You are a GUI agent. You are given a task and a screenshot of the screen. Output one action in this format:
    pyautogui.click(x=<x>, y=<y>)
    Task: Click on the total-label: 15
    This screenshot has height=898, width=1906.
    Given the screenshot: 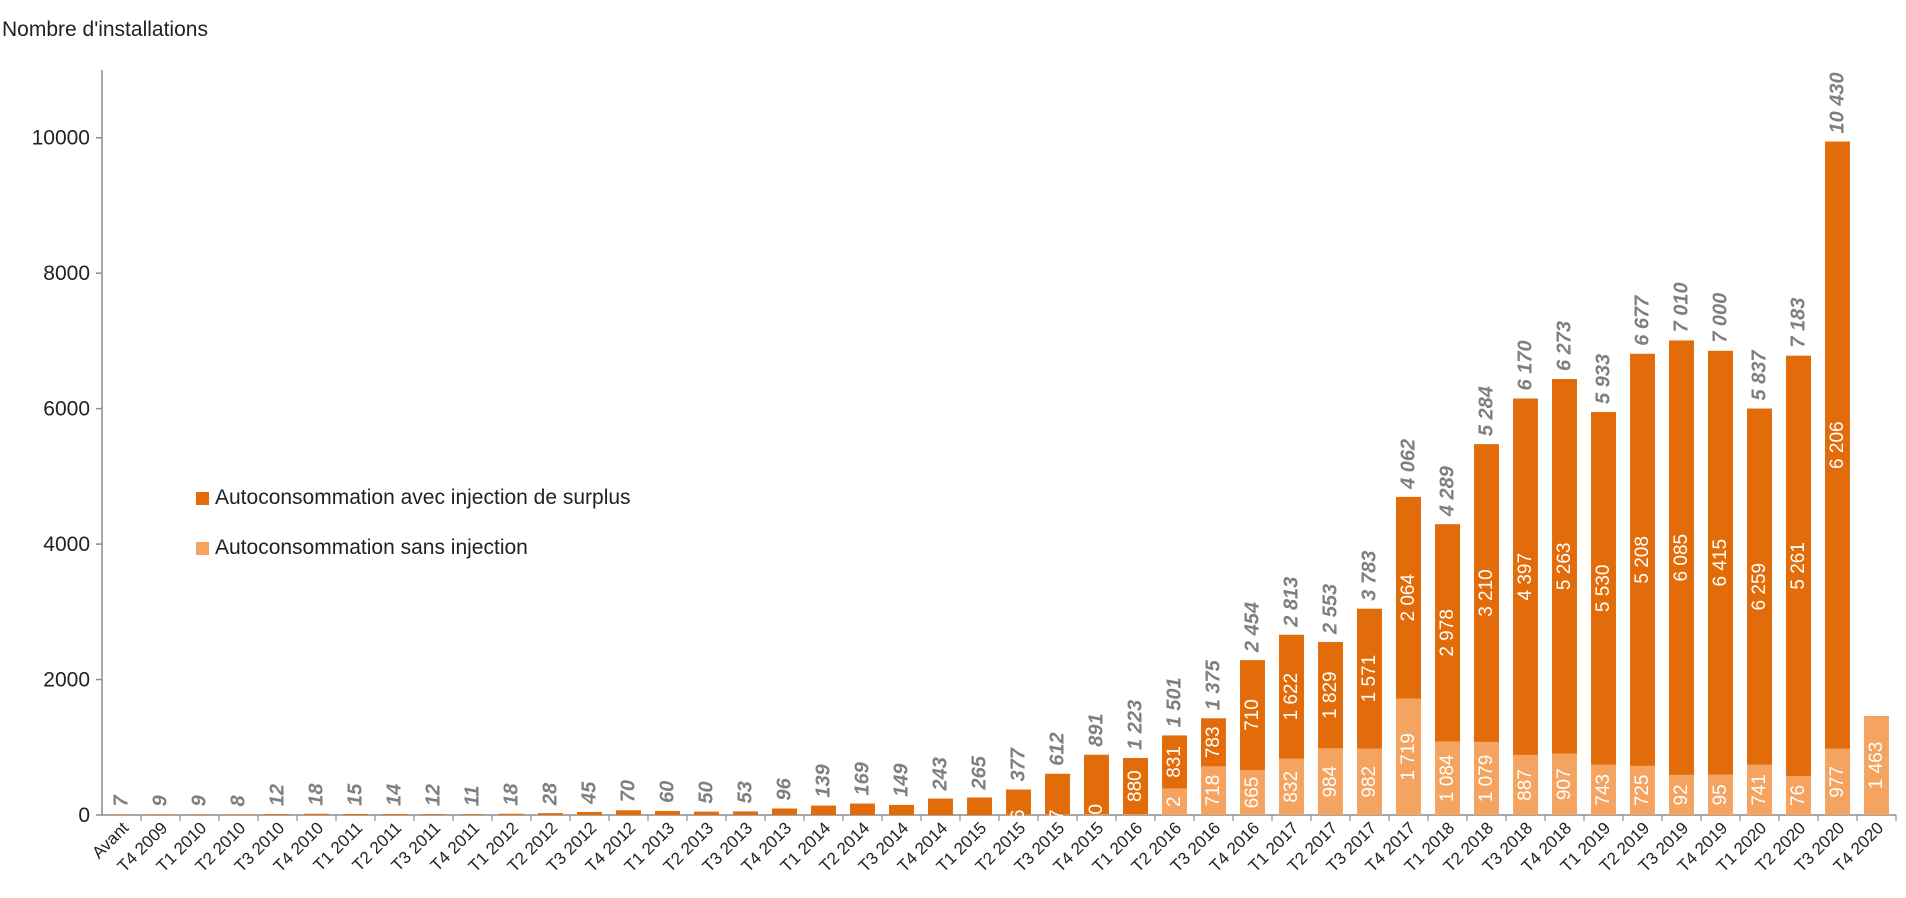 What is the action you would take?
    pyautogui.click(x=356, y=794)
    